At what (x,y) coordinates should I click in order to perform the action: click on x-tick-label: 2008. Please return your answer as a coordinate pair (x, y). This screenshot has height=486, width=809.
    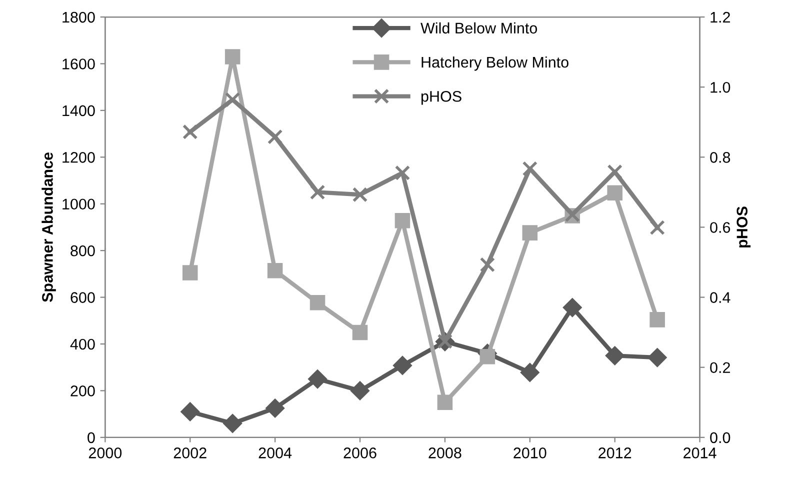
    Looking at the image, I should click on (445, 453).